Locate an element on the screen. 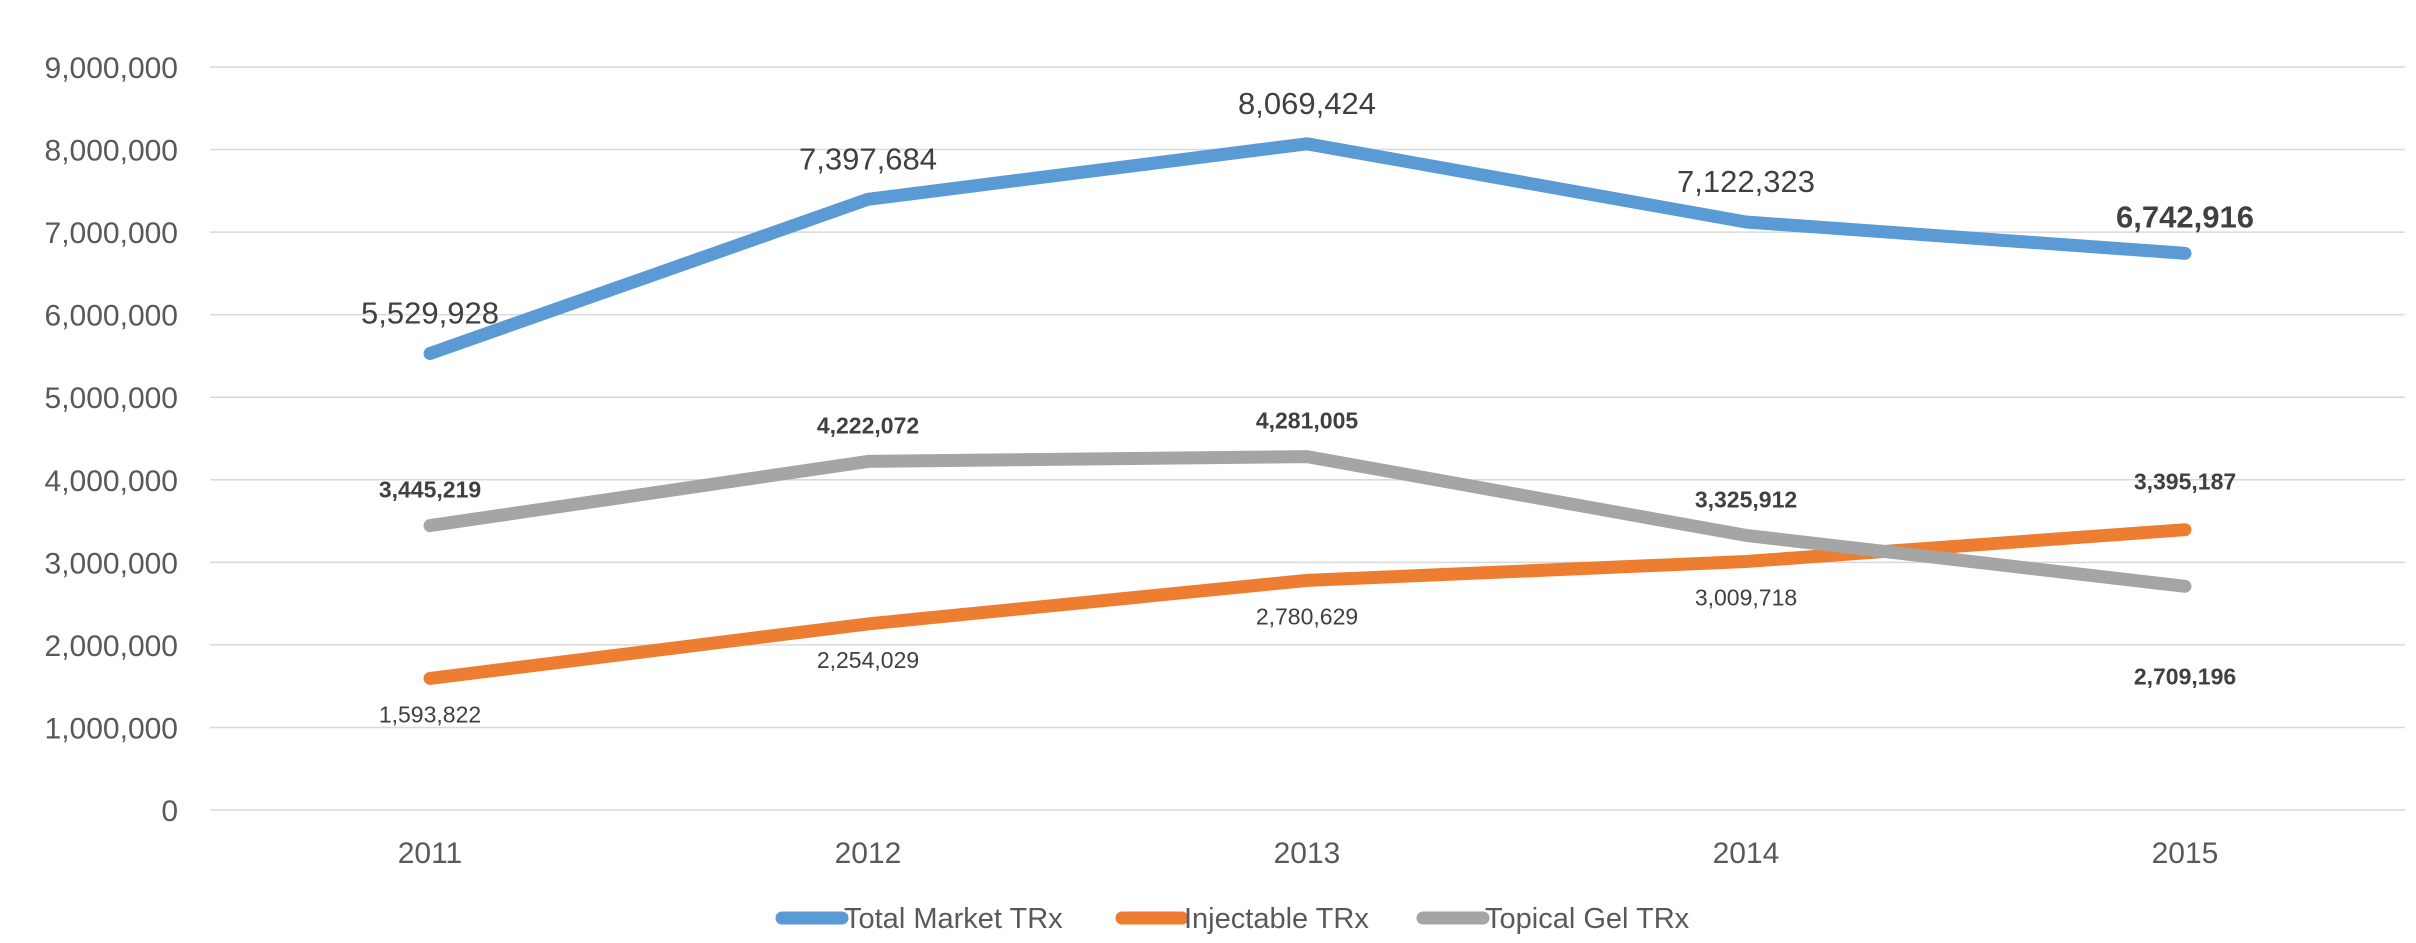 The width and height of the screenshot is (2416, 943). y-tick-label: 2,000,000 is located at coordinates (111, 646).